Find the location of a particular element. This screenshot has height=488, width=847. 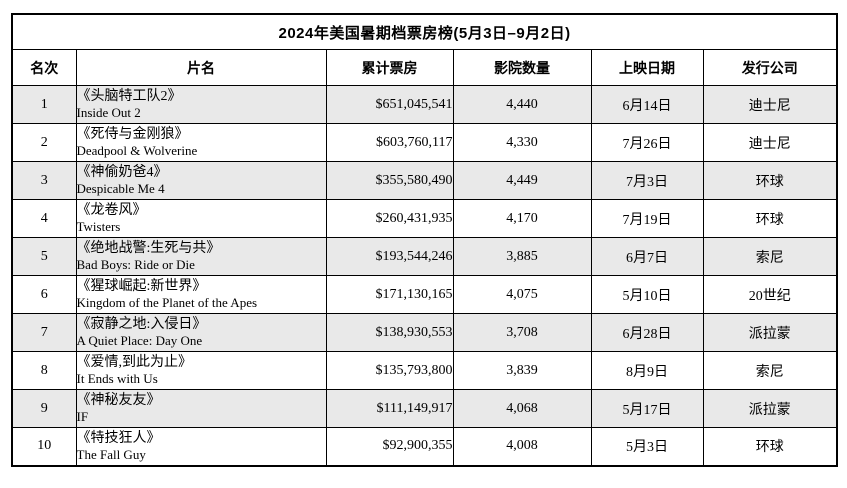

rank-cell: 5 is located at coordinates (44, 256).